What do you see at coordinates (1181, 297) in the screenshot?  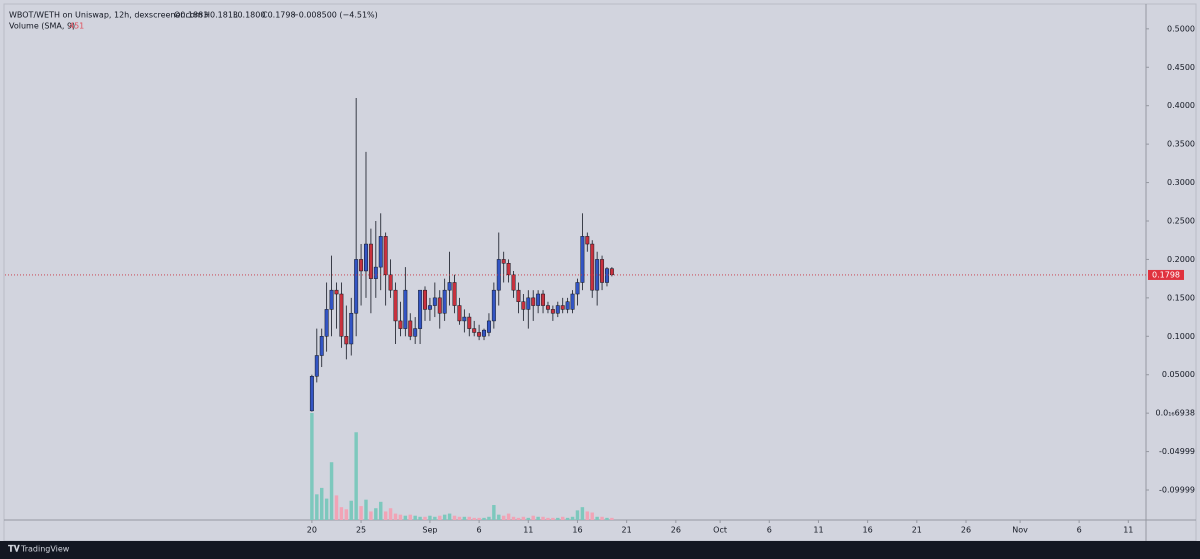 I see `y-tick-label: 0.1500` at bounding box center [1181, 297].